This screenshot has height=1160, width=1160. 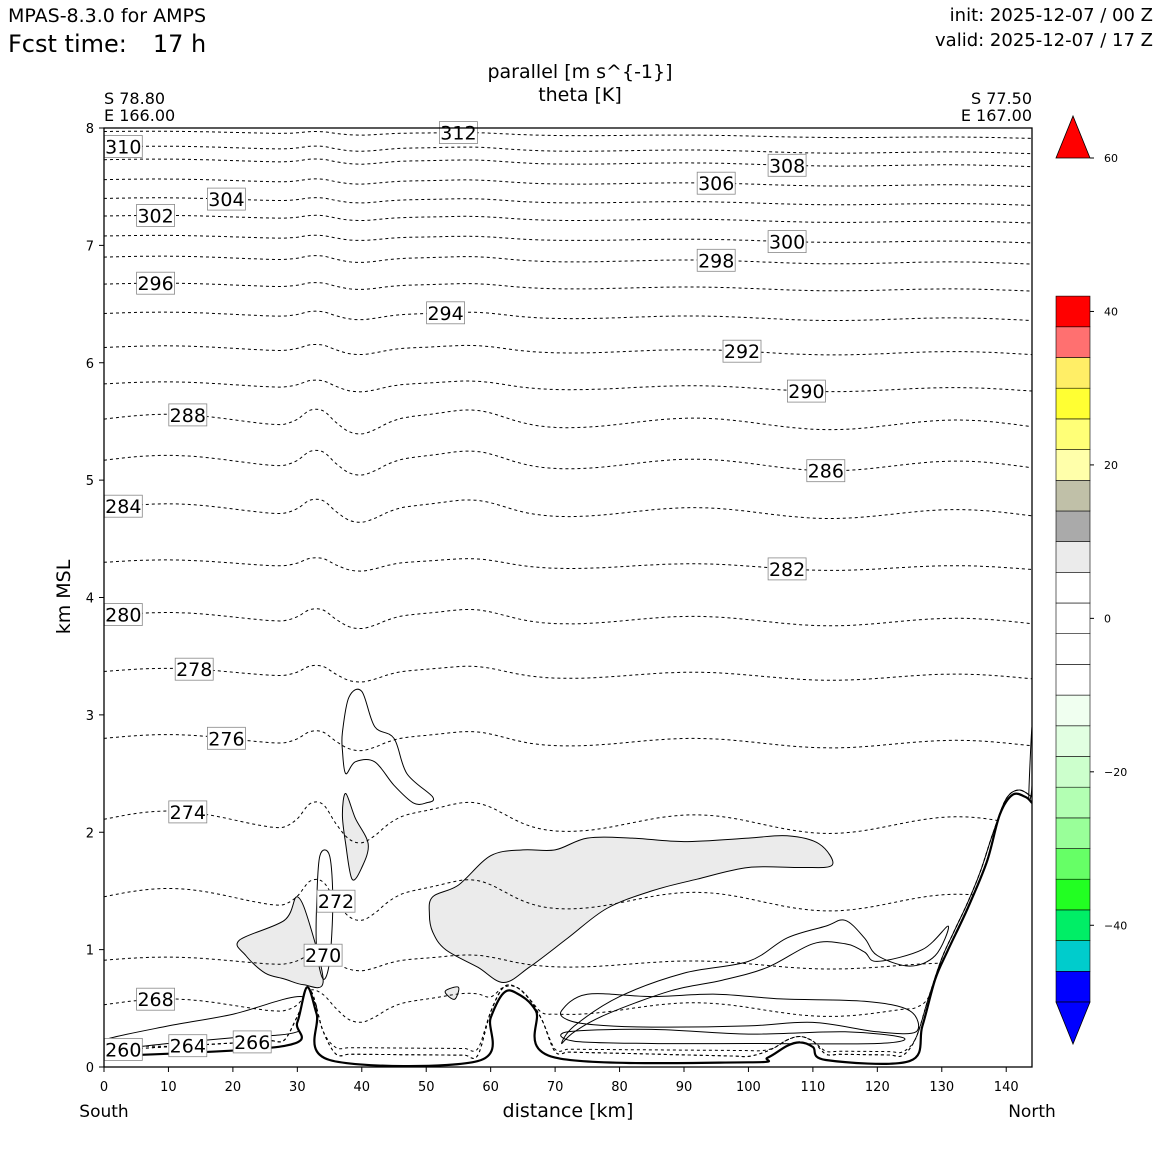 I want to click on y-tick-label-1: 1, so click(x=90, y=951).